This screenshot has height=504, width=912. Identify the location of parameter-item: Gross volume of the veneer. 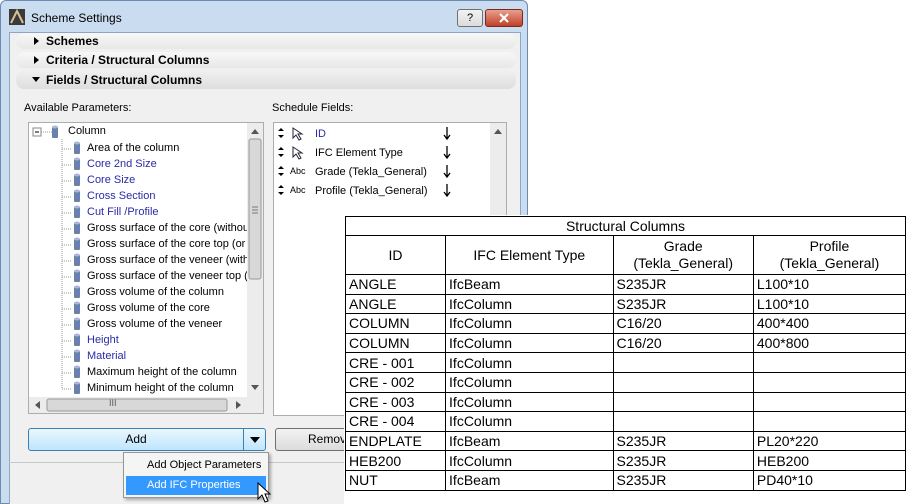
(155, 324).